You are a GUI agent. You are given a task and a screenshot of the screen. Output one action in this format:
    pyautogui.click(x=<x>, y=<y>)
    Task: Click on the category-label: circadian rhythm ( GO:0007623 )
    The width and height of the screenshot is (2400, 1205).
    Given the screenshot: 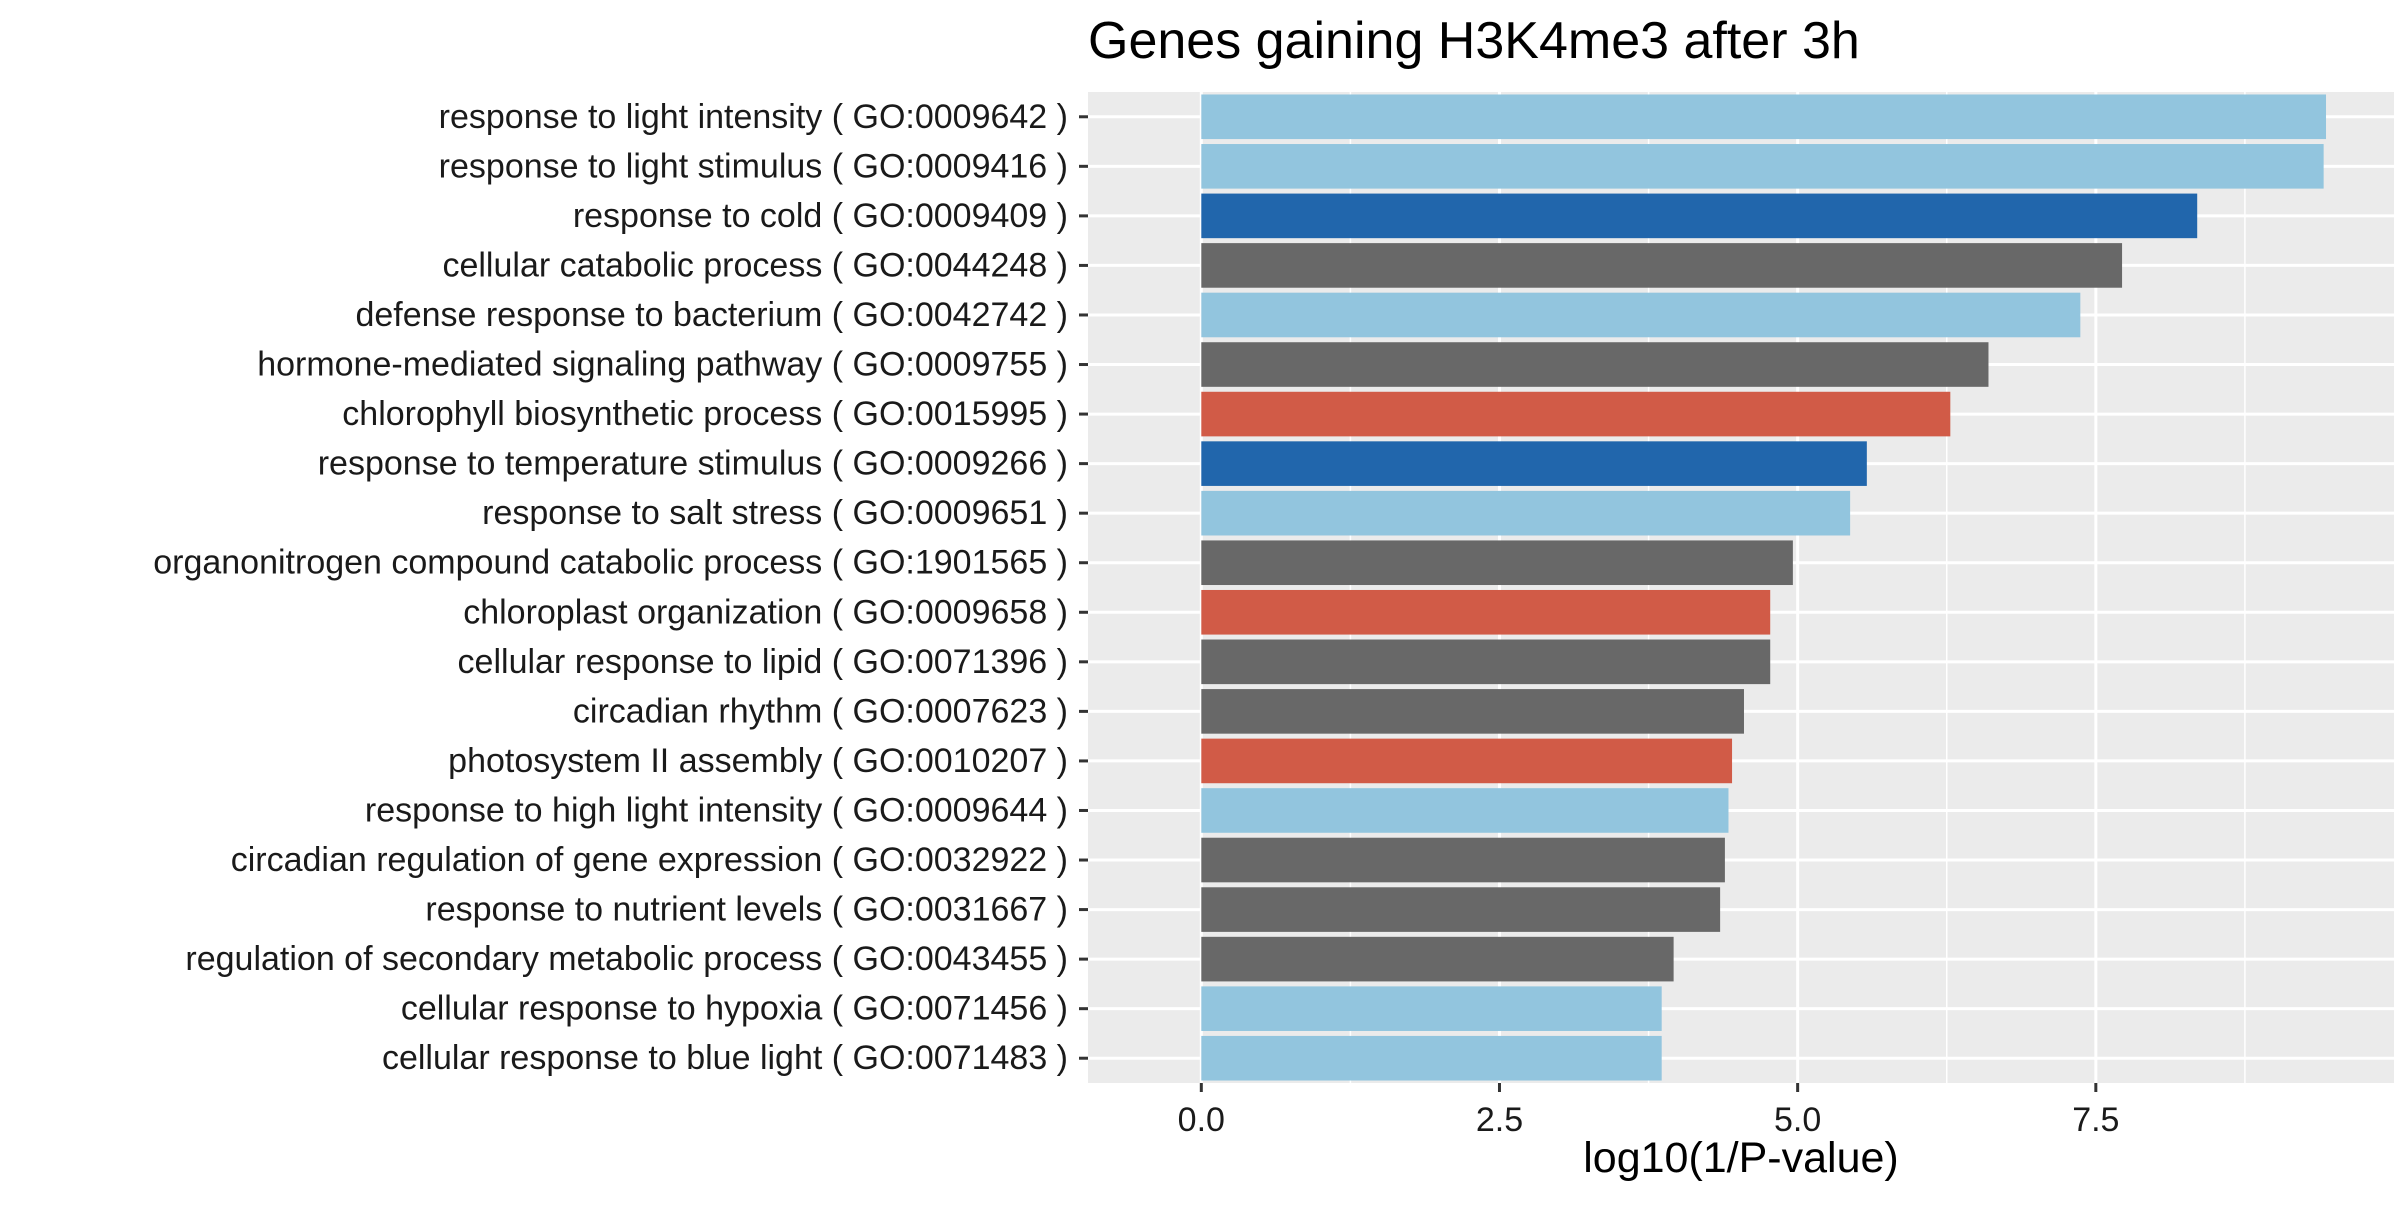 What is the action you would take?
    pyautogui.click(x=820, y=711)
    